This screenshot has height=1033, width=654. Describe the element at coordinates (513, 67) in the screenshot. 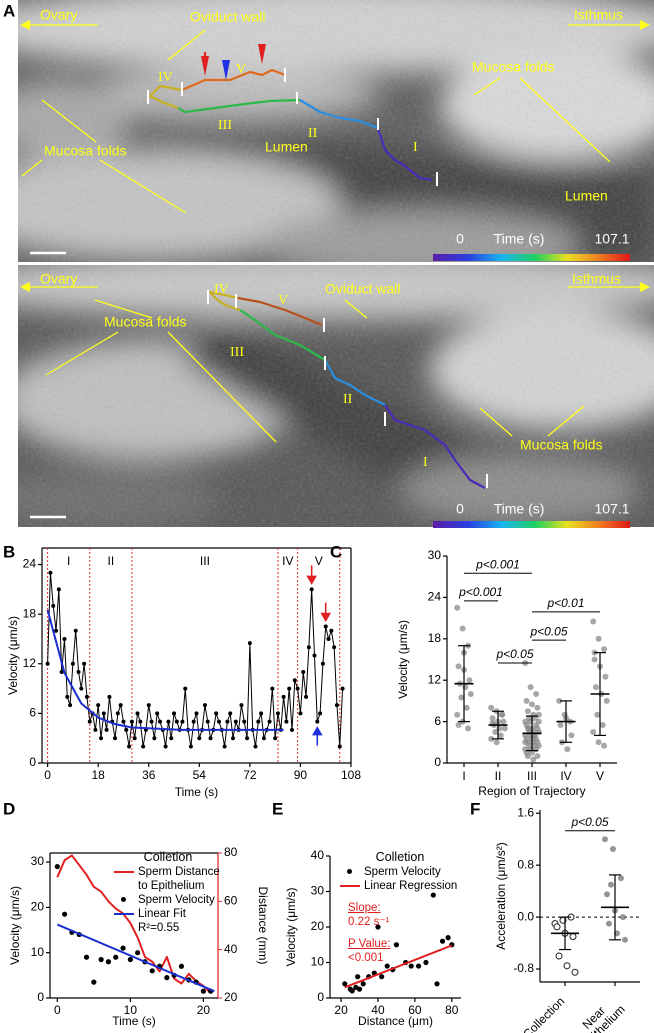

I see `image-label: Mucosa folds` at that location.